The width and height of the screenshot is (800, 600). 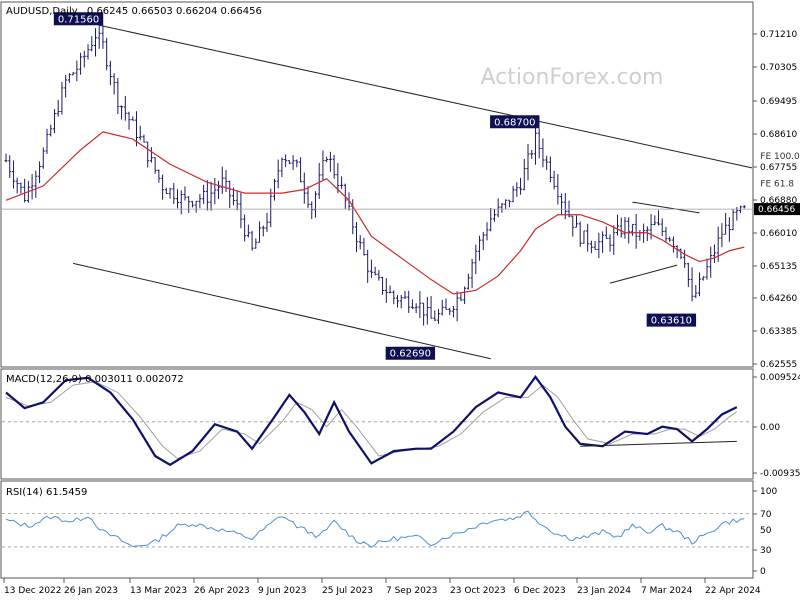 I want to click on date-axis-label: 23 Jan 2024, so click(x=604, y=591).